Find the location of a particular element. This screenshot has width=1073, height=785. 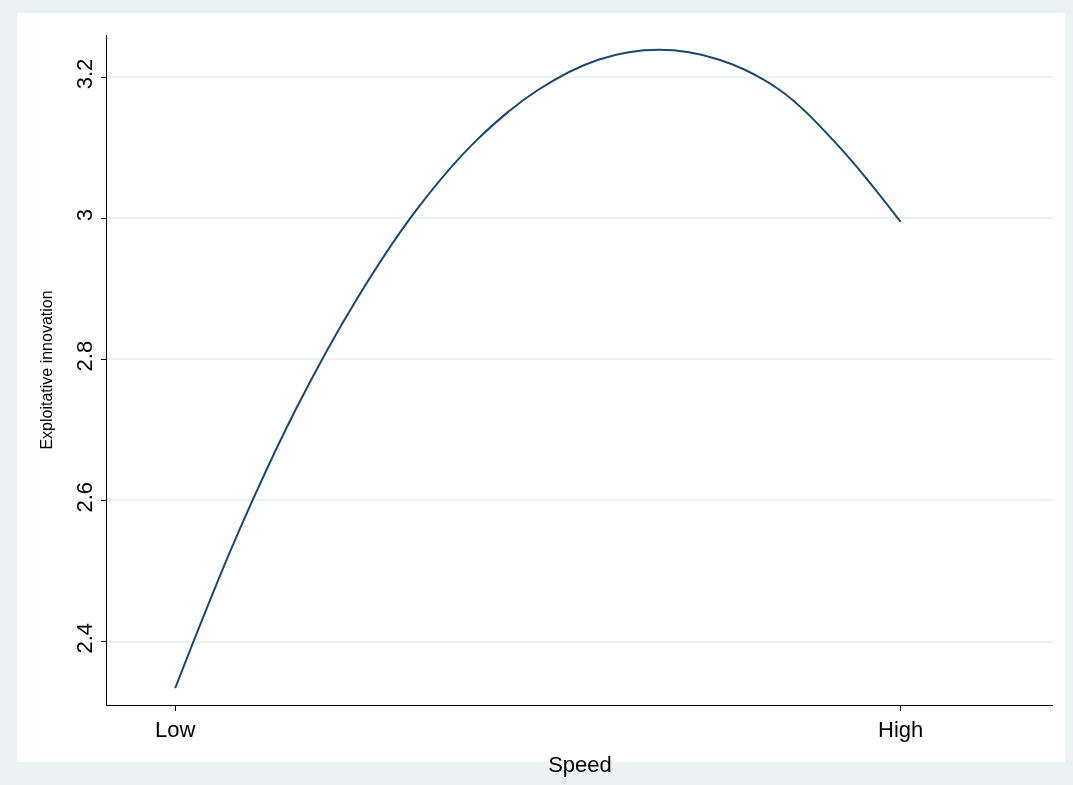

y-tick-label: 3 is located at coordinates (85, 215).